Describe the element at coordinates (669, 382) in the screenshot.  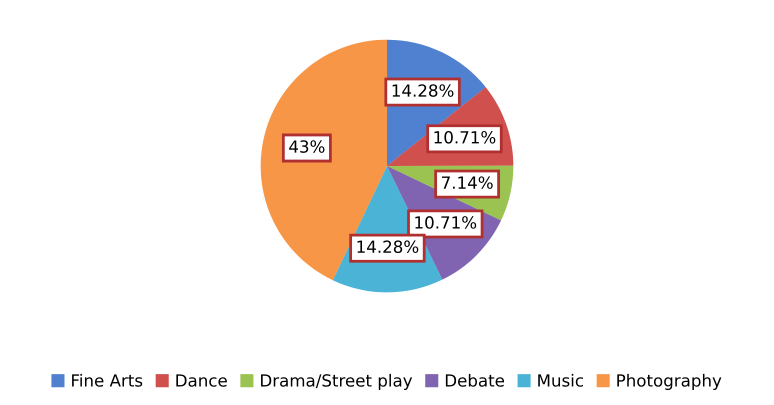
I see `legend-label: Photography` at that location.